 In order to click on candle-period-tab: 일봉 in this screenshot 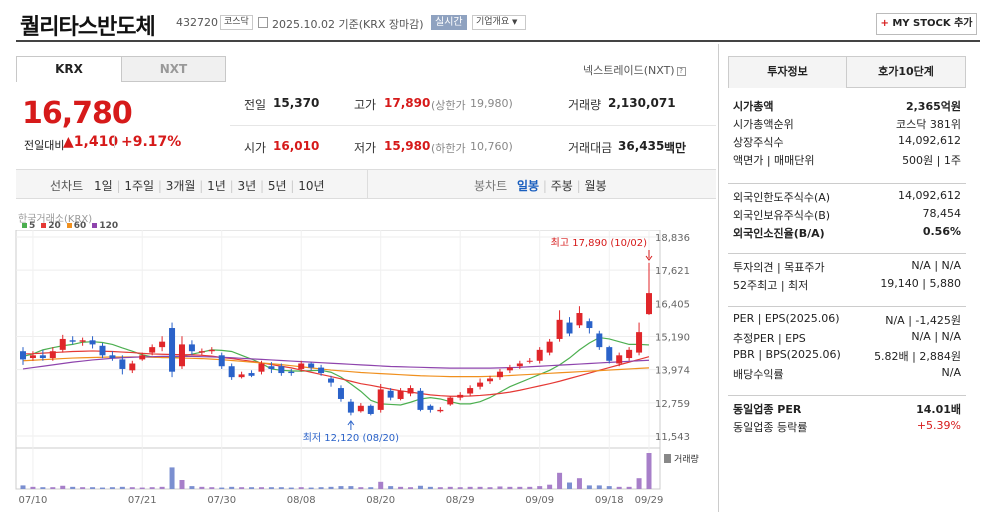, I will do `click(528, 186)`.